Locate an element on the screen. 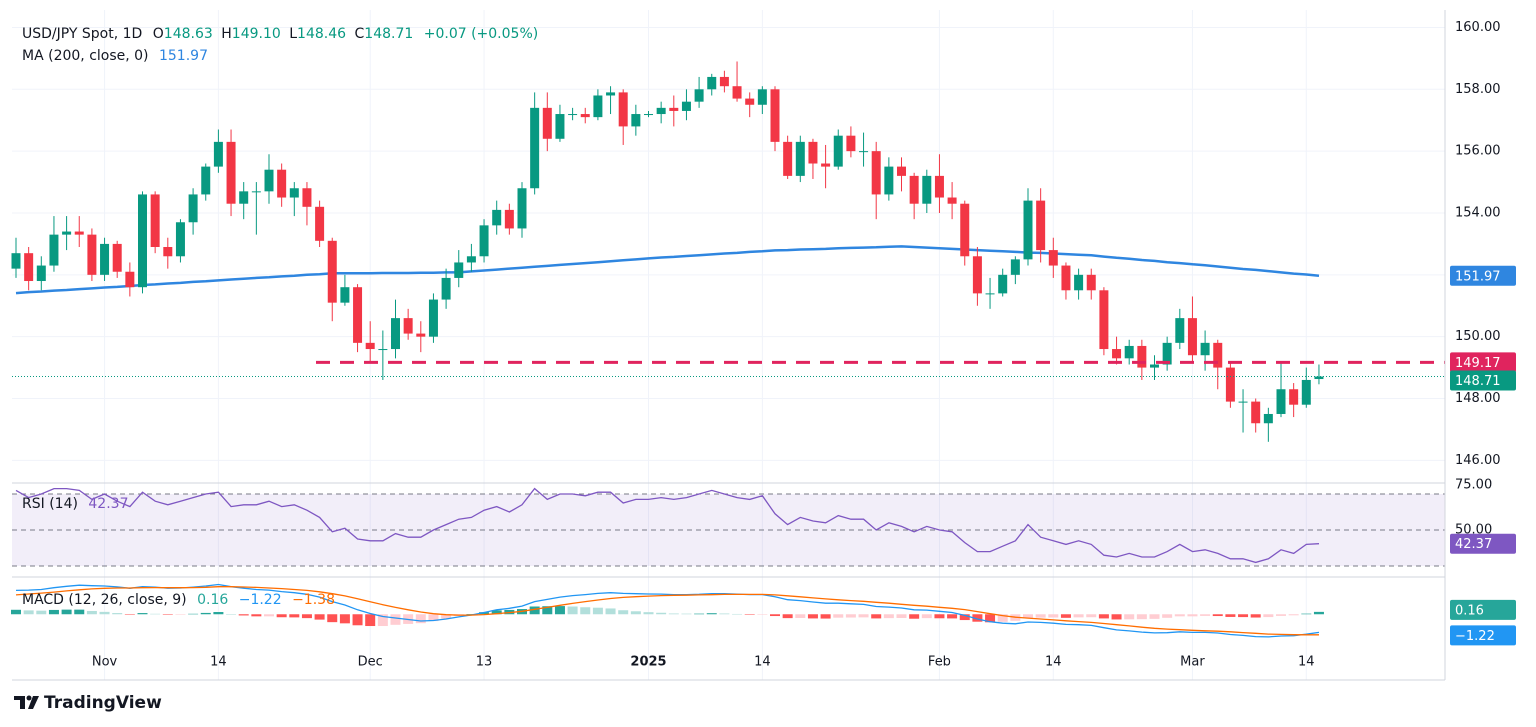  legend-letter: C is located at coordinates (360, 34).